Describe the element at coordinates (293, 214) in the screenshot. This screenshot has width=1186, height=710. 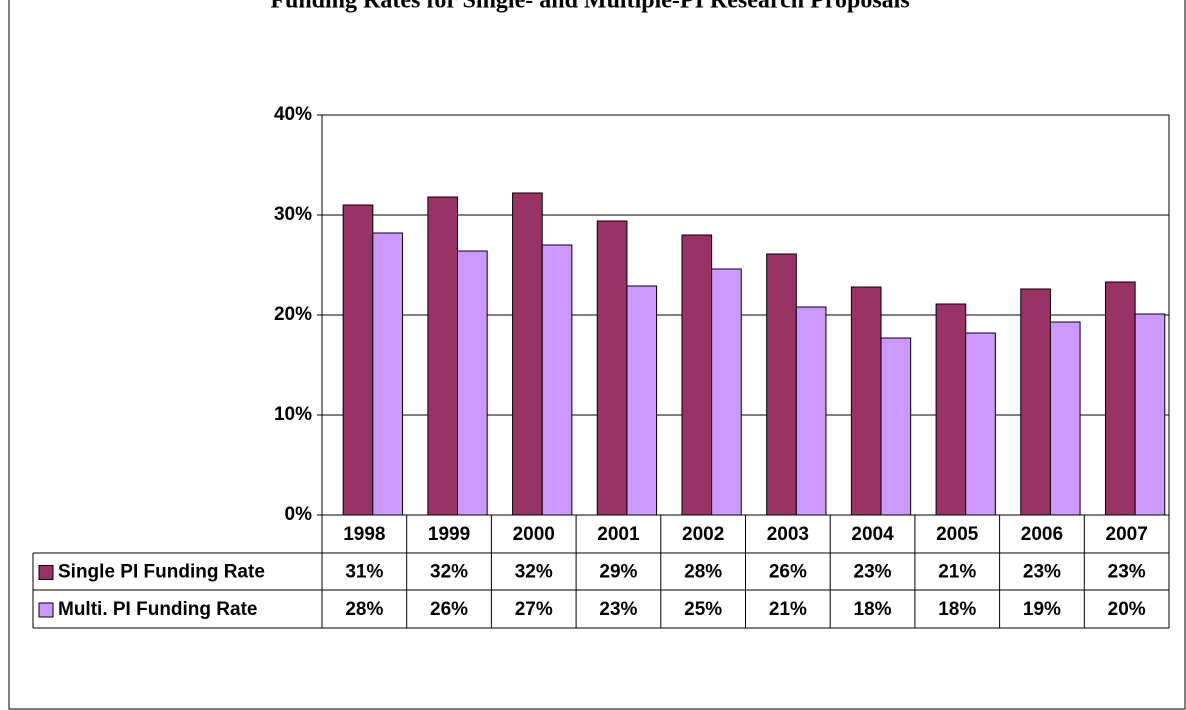
I see `y-tick-label: 30%` at that location.